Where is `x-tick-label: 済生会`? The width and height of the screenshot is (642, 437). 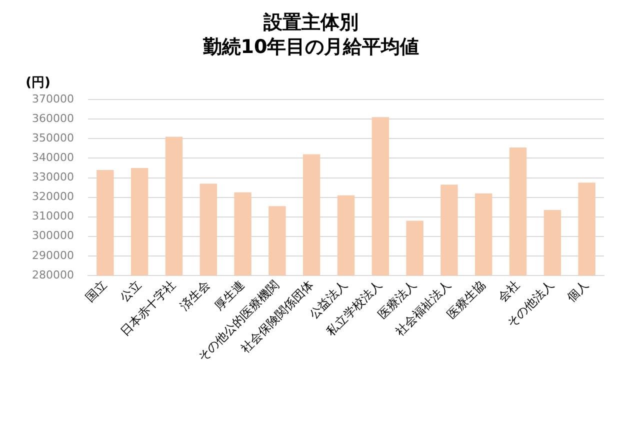
x-tick-label: 済生会 is located at coordinates (195, 296).